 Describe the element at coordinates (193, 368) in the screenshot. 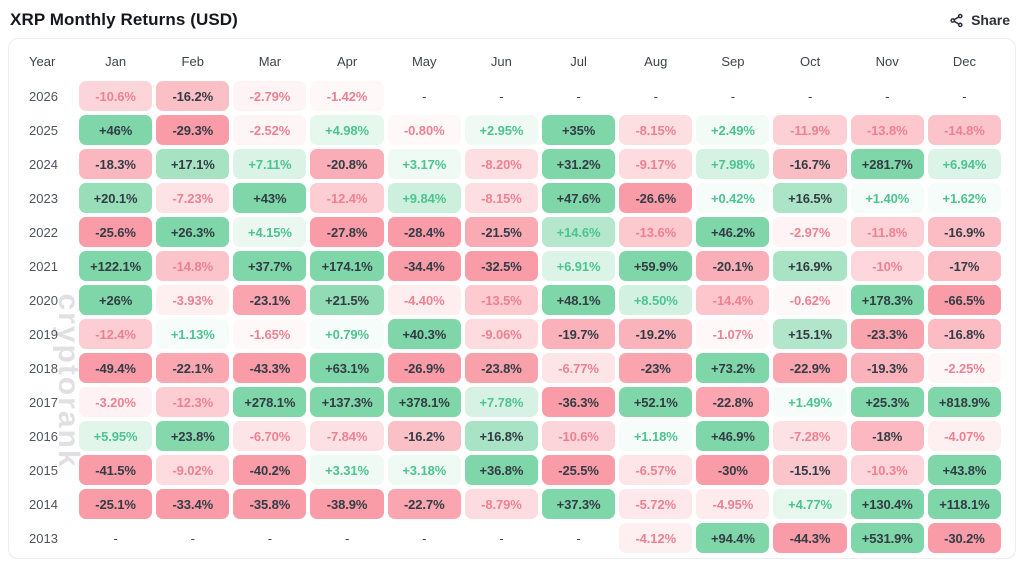

I see `return-cell: -22.1%` at that location.